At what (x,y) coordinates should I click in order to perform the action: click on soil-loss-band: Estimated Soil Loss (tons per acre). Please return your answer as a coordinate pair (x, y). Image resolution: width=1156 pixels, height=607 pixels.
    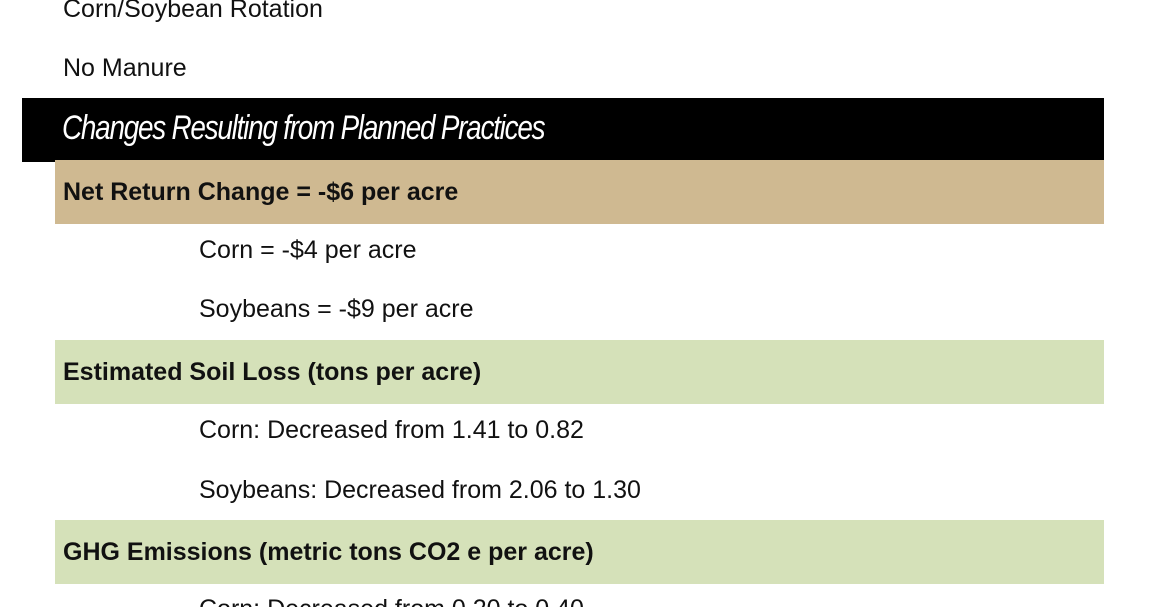
    Looking at the image, I should click on (579, 372).